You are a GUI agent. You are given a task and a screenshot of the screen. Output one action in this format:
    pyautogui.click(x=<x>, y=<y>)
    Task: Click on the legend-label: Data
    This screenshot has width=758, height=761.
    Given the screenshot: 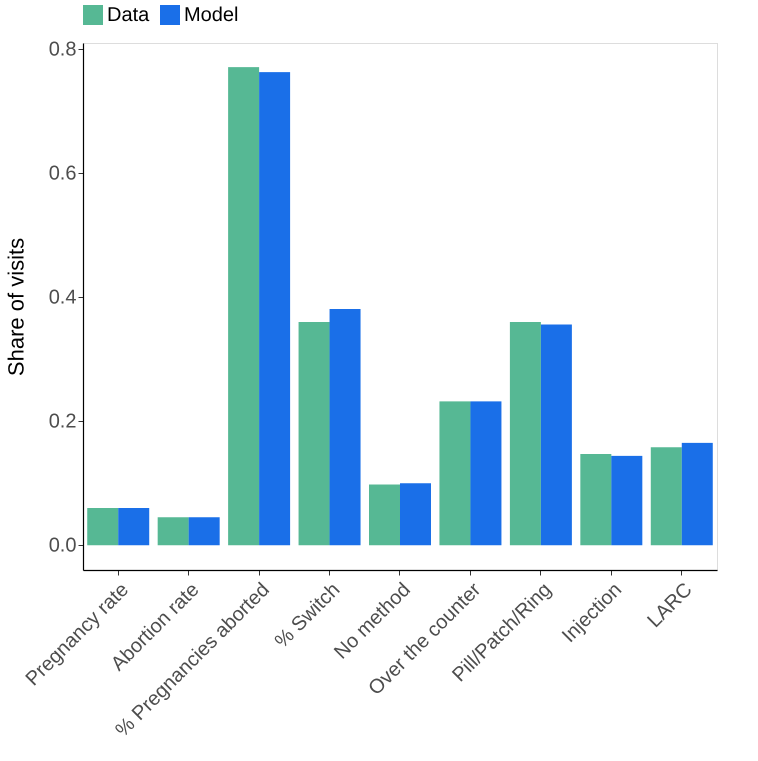 What is the action you would take?
    pyautogui.click(x=128, y=15)
    